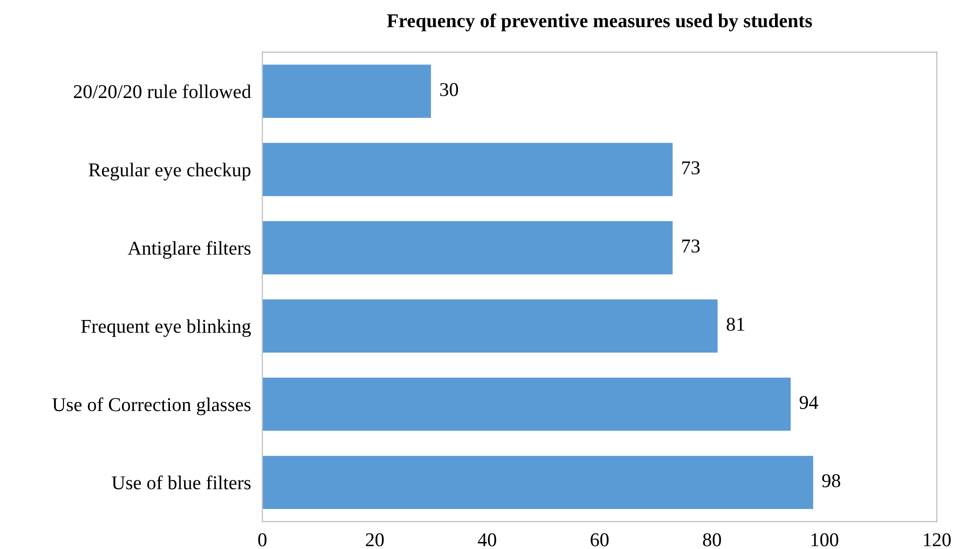  Describe the element at coordinates (599, 22) in the screenshot. I see `chart-title: Frequency of preventive measures used by students` at that location.